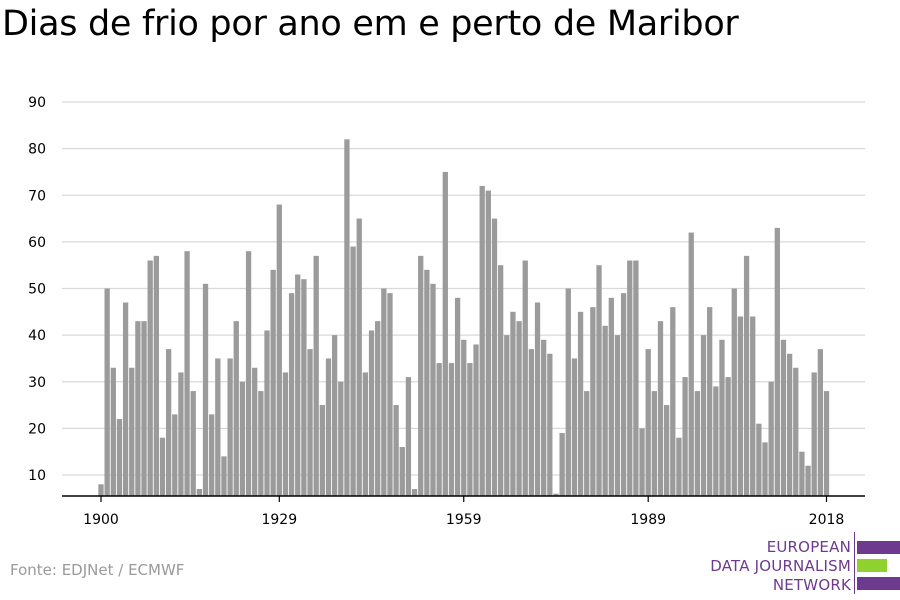 This screenshot has height=600, width=900. What do you see at coordinates (298, 385) in the screenshot?
I see `bar-1932` at bounding box center [298, 385].